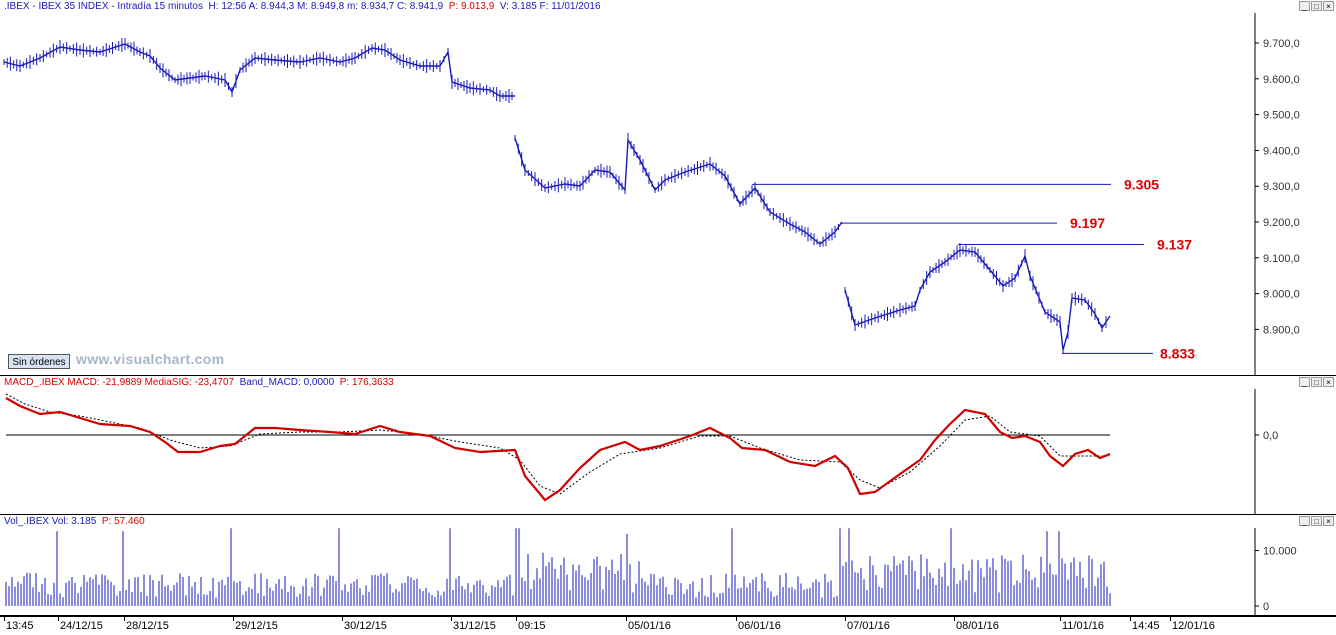  Describe the element at coordinates (1281, 44) in the screenshot. I see `price-y-tick-label: 9.700,0` at that location.